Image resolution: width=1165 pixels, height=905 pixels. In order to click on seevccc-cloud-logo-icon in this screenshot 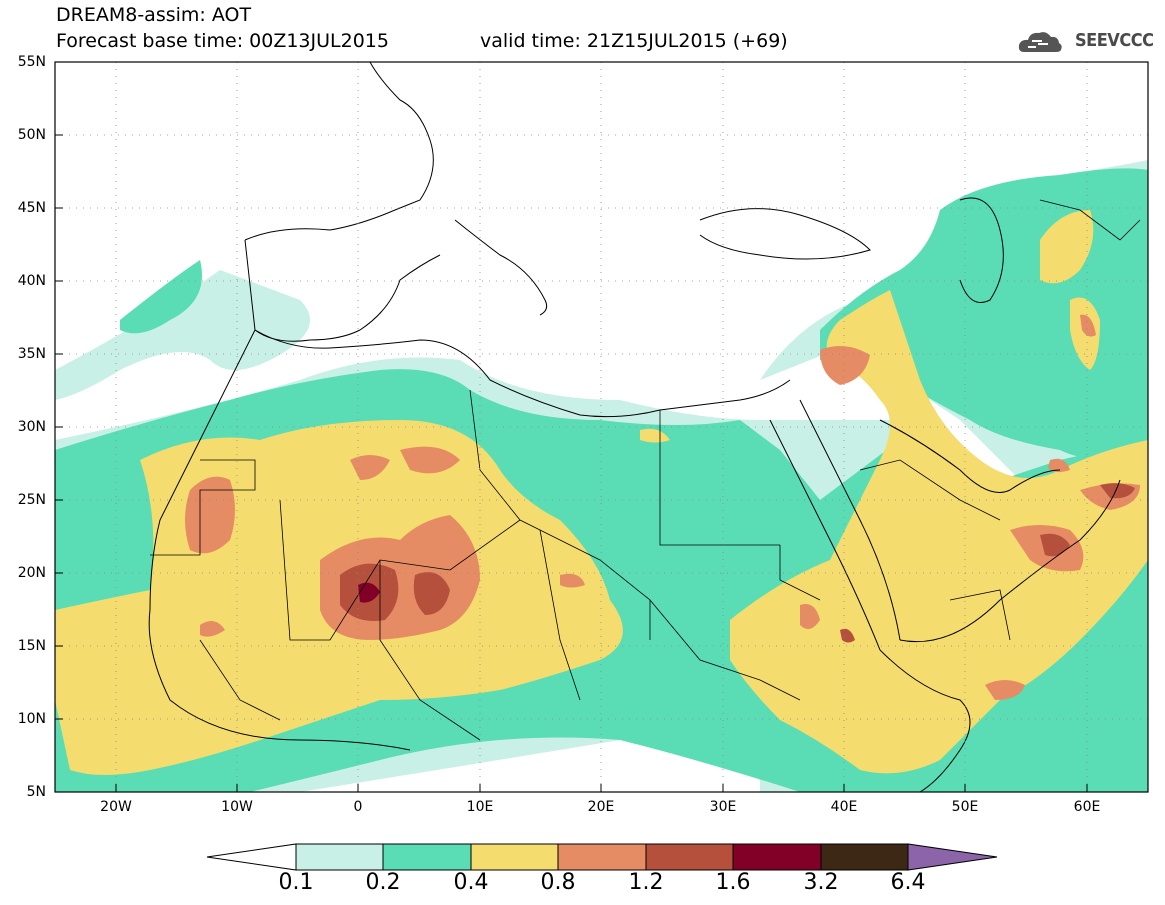, I will do `click(1040, 42)`.